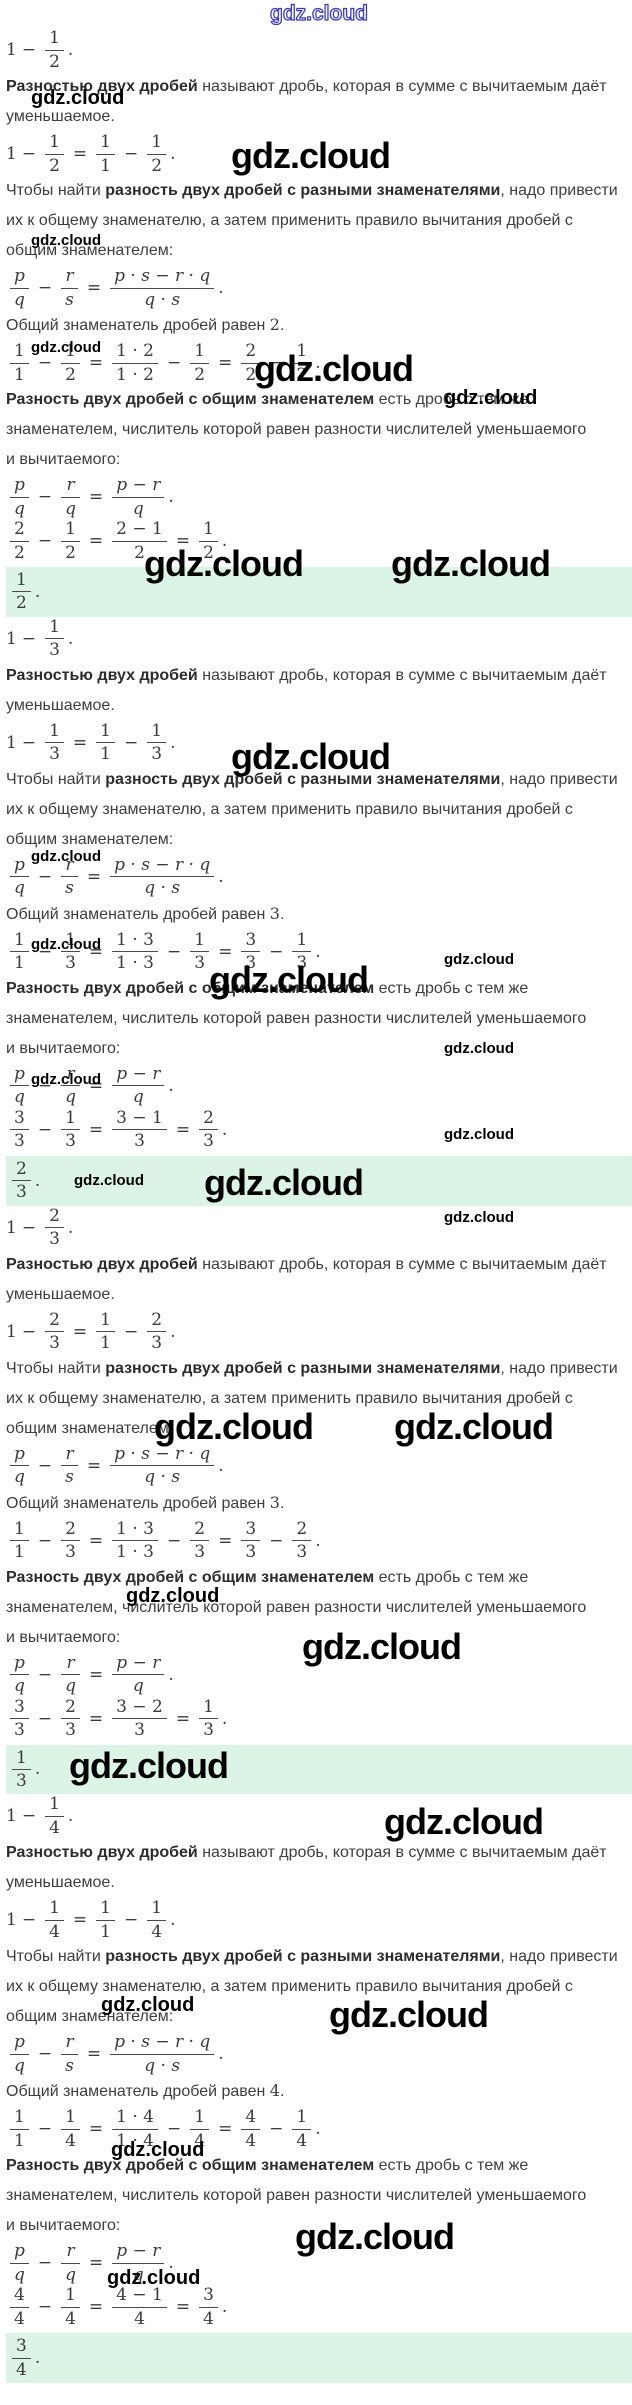  What do you see at coordinates (145, 324) in the screenshot?
I see `common-denominator-line: Общий знаменатель дробей равен 2.` at bounding box center [145, 324].